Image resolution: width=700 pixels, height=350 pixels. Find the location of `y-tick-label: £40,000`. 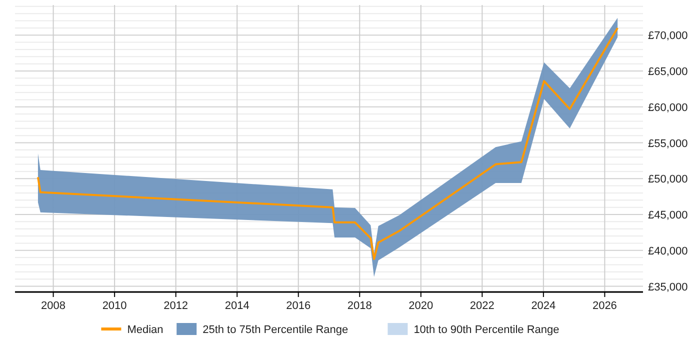

y-tick-label: £40,000 is located at coordinates (668, 251).